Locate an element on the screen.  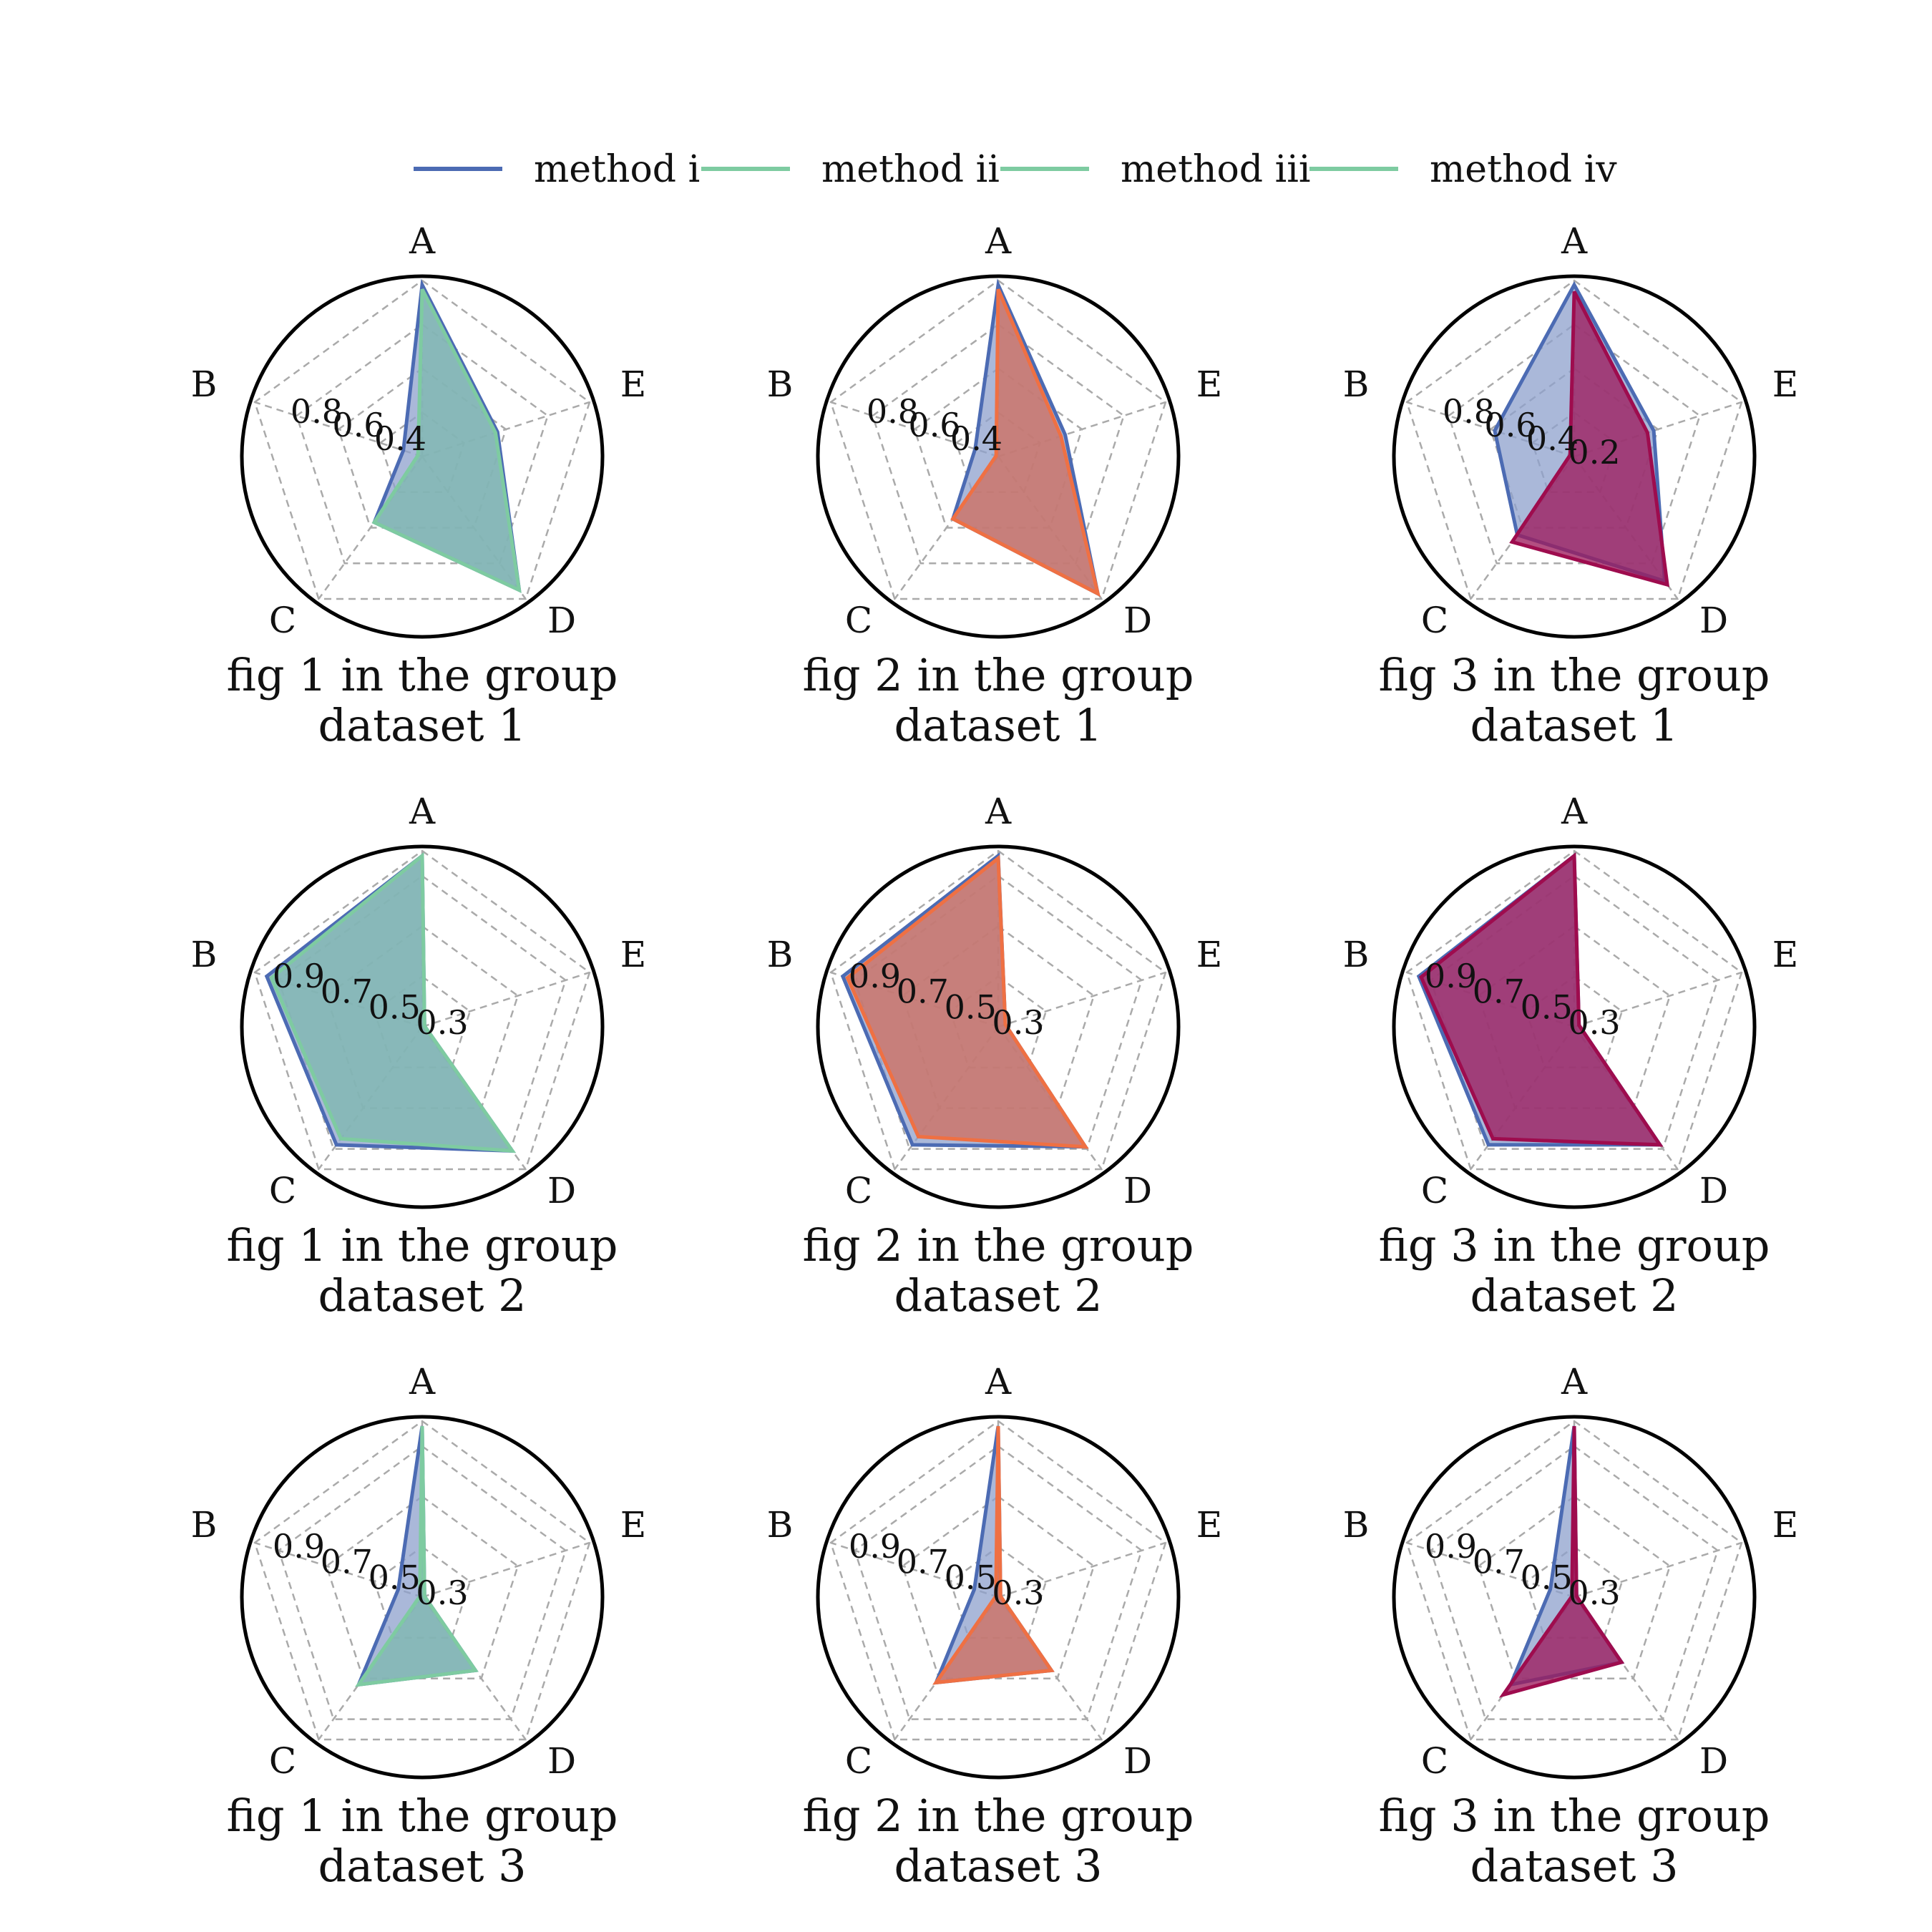
panel-caption: fig 1 in the group is located at coordinates (422, 675).